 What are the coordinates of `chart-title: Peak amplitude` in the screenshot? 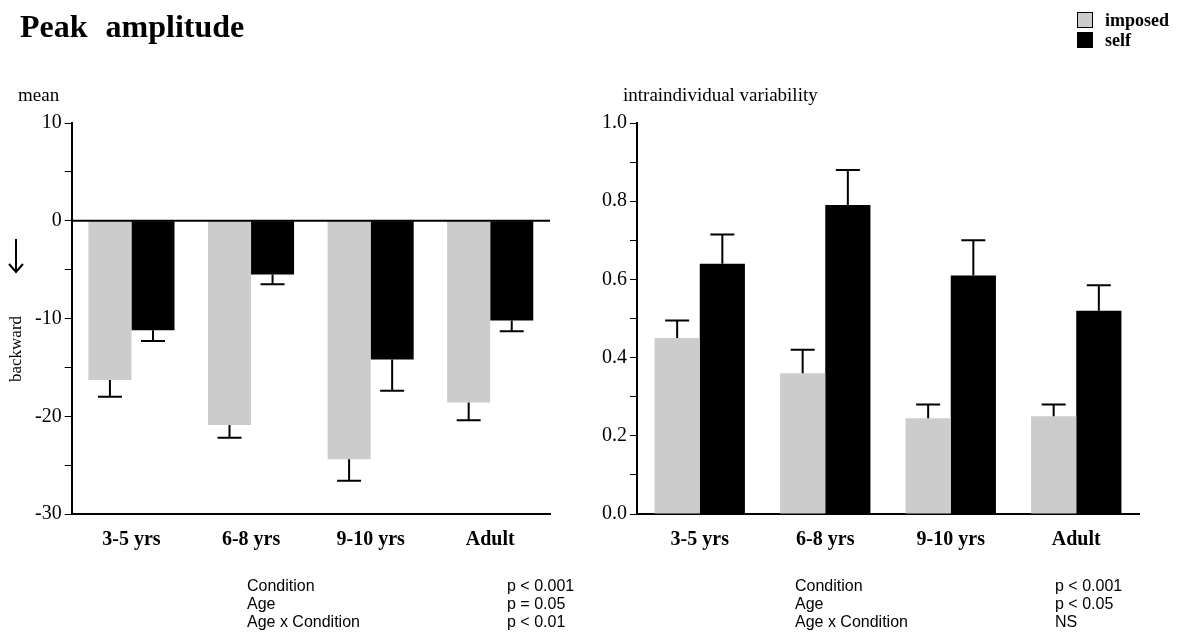 It's located at (132, 26).